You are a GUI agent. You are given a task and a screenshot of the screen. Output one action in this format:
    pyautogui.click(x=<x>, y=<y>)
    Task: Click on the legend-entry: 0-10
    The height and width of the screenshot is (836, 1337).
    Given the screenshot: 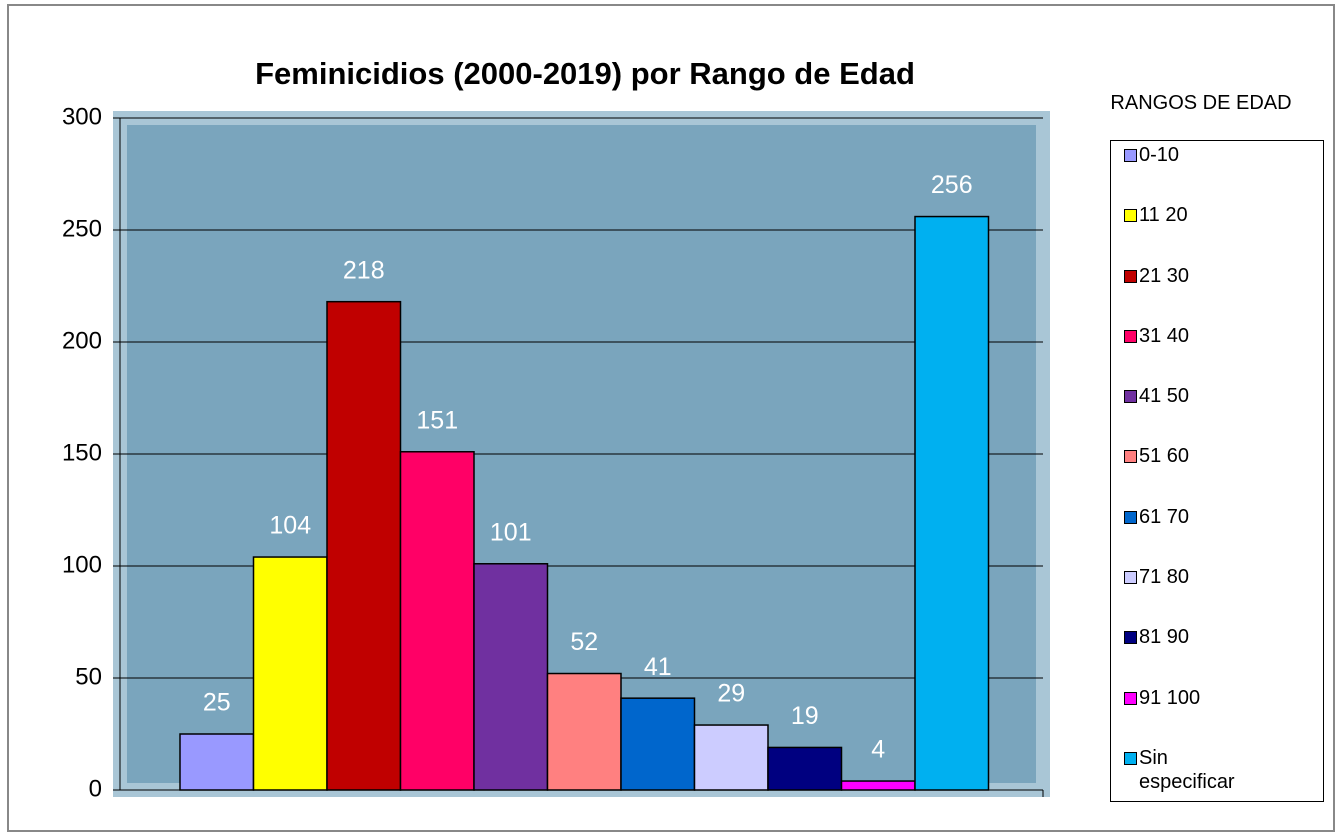 What is the action you would take?
    pyautogui.click(x=1217, y=173)
    